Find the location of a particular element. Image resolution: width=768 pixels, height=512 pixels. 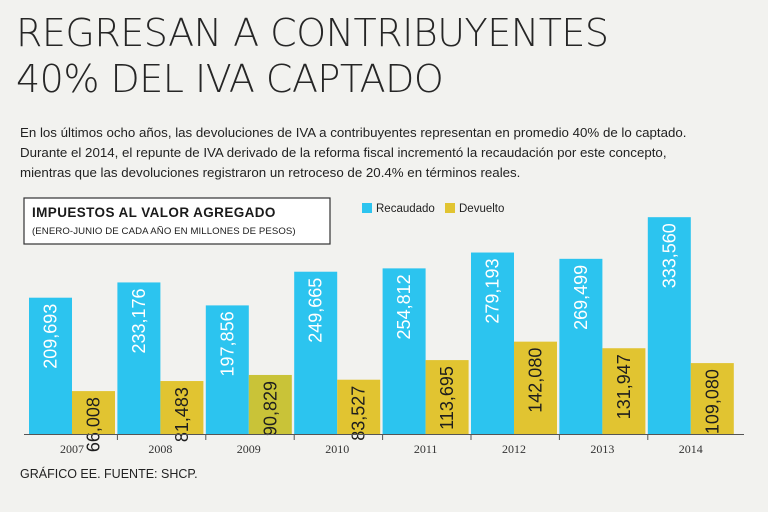

bar-devuelto-2008 is located at coordinates (182, 407).